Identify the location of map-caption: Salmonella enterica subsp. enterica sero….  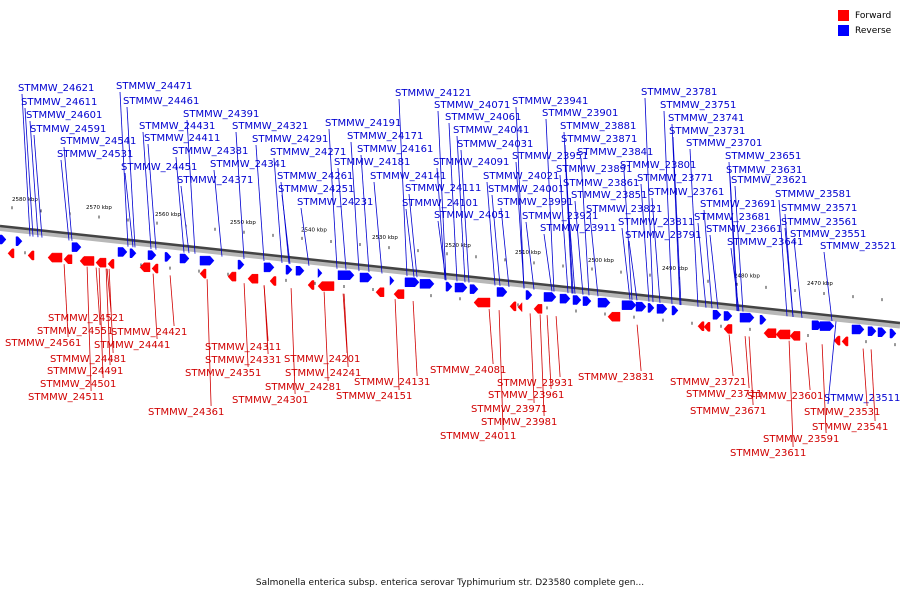
(450, 583).